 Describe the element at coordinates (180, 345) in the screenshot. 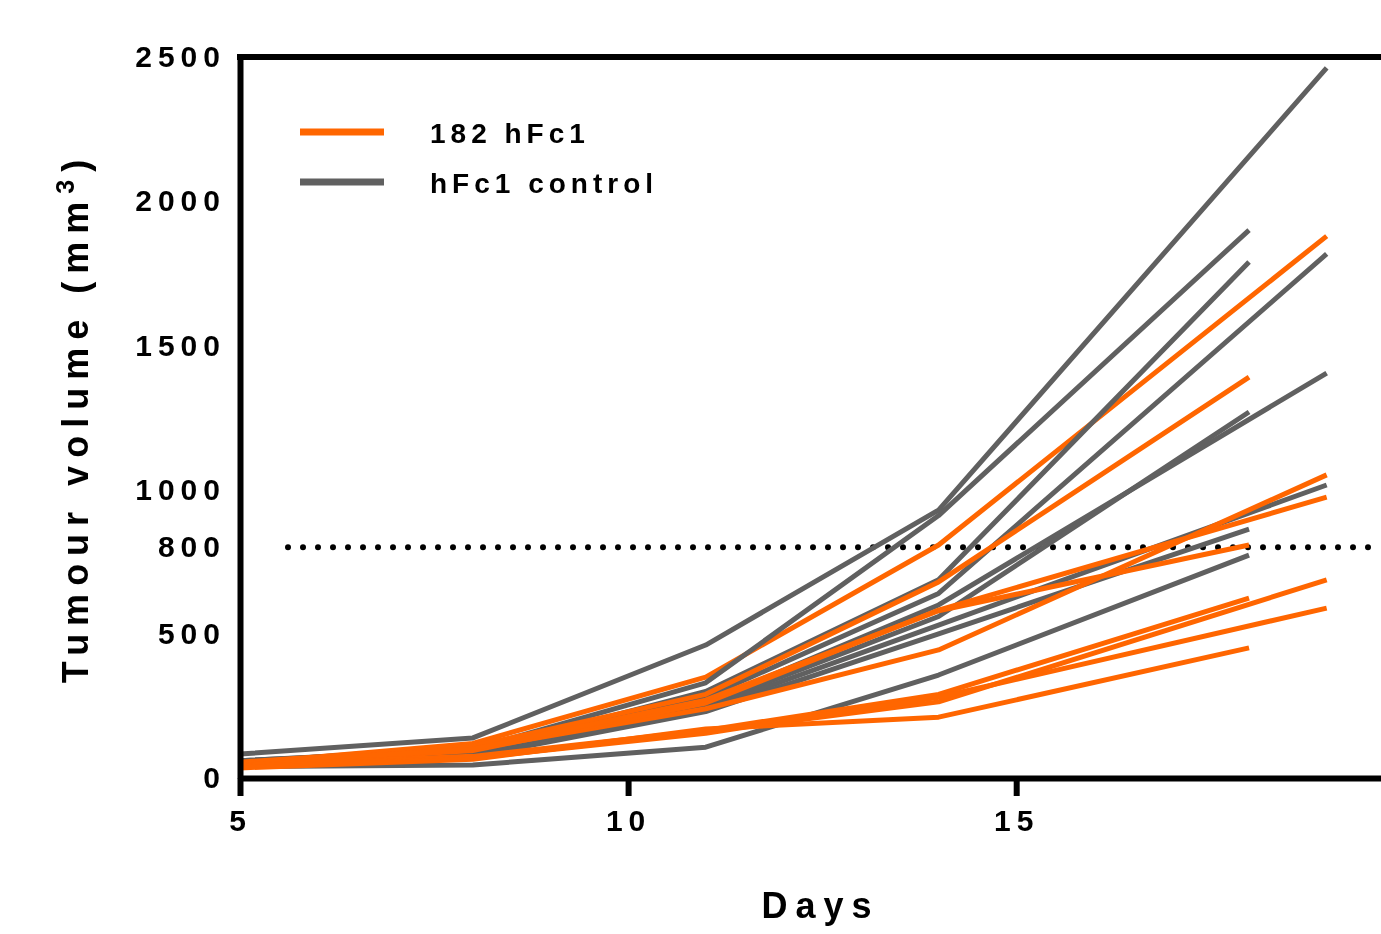

I see `y-tick-label: 1500` at that location.